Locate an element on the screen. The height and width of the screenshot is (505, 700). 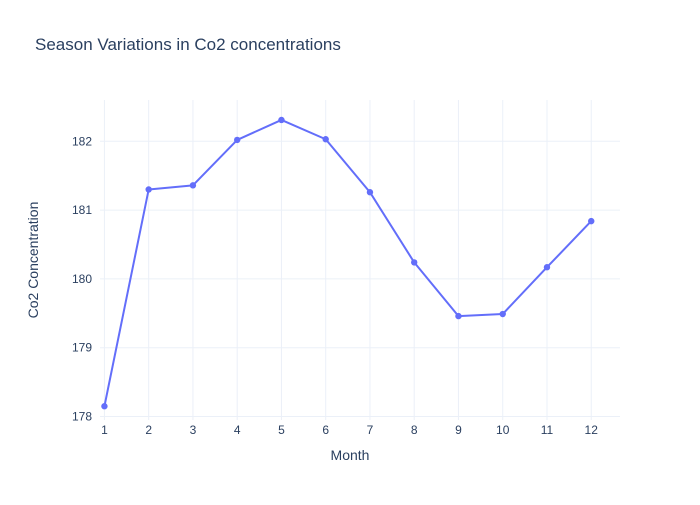
chart-title: Season Variations in Co2 concentrations is located at coordinates (188, 44).